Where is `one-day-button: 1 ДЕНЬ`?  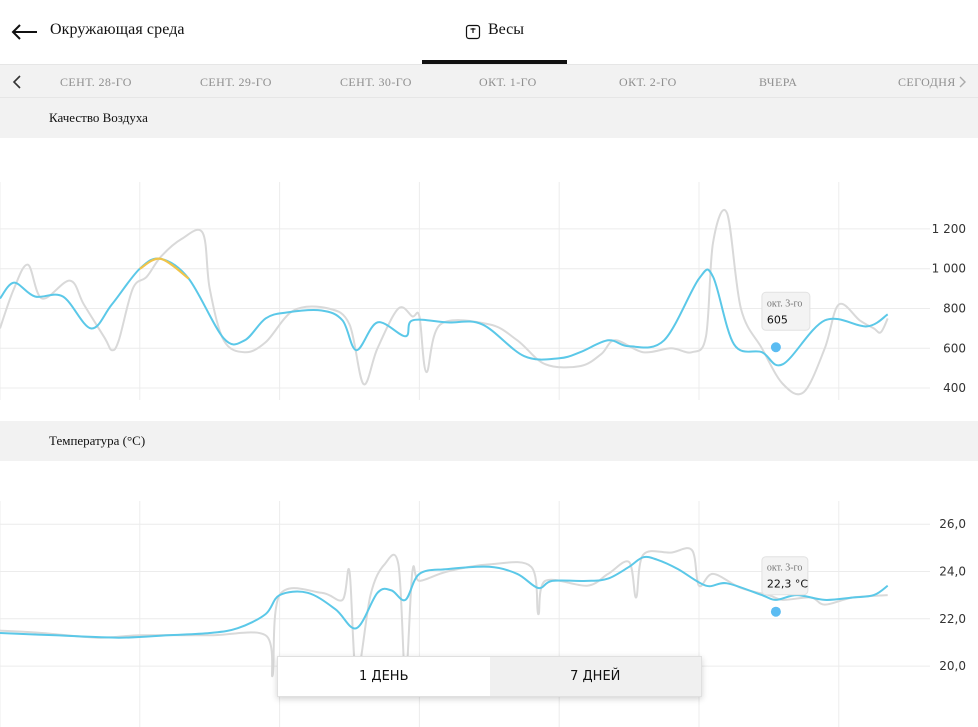
one-day-button: 1 ДЕНЬ is located at coordinates (384, 676).